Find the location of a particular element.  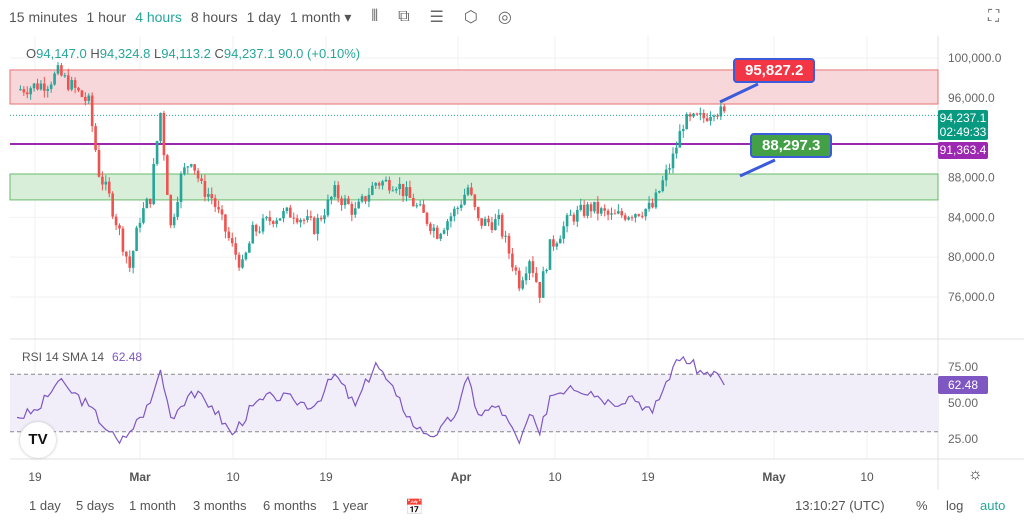

auto-toggle: auto is located at coordinates (993, 505).